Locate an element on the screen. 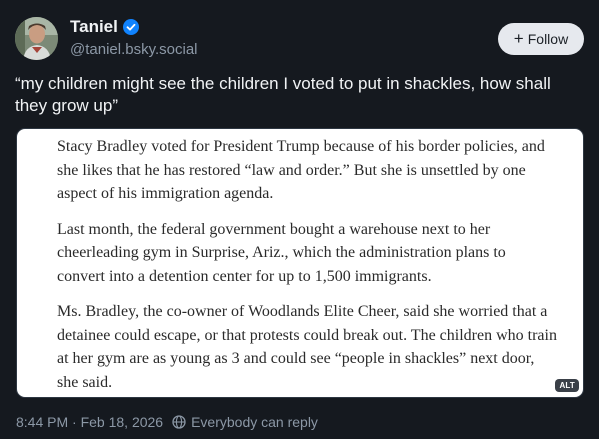  follow-button: + Follow is located at coordinates (541, 39).